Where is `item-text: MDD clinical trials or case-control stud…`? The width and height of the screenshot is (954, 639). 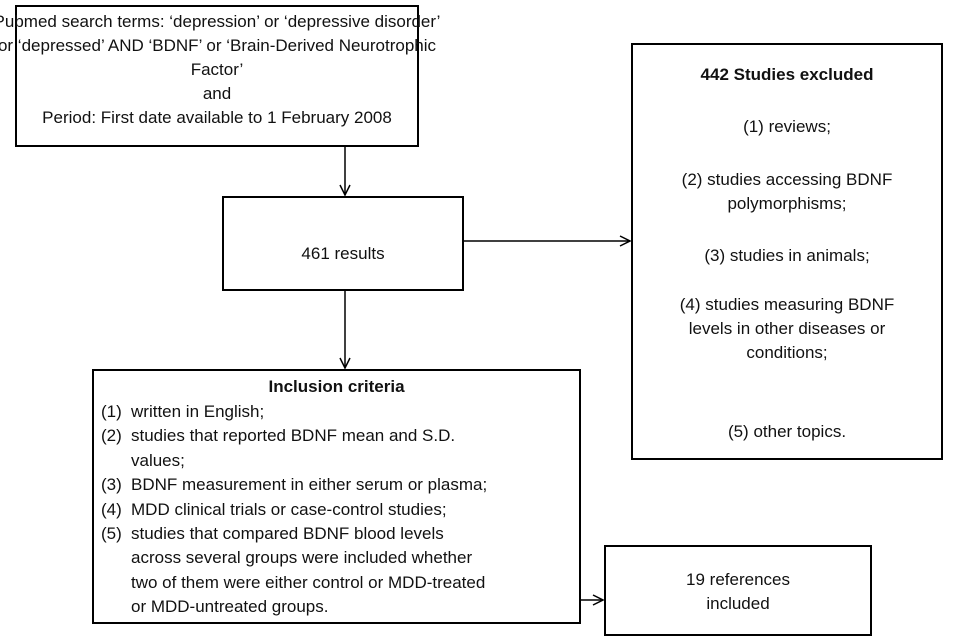
item-text: MDD clinical trials or case-control stud… is located at coordinates (289, 509).